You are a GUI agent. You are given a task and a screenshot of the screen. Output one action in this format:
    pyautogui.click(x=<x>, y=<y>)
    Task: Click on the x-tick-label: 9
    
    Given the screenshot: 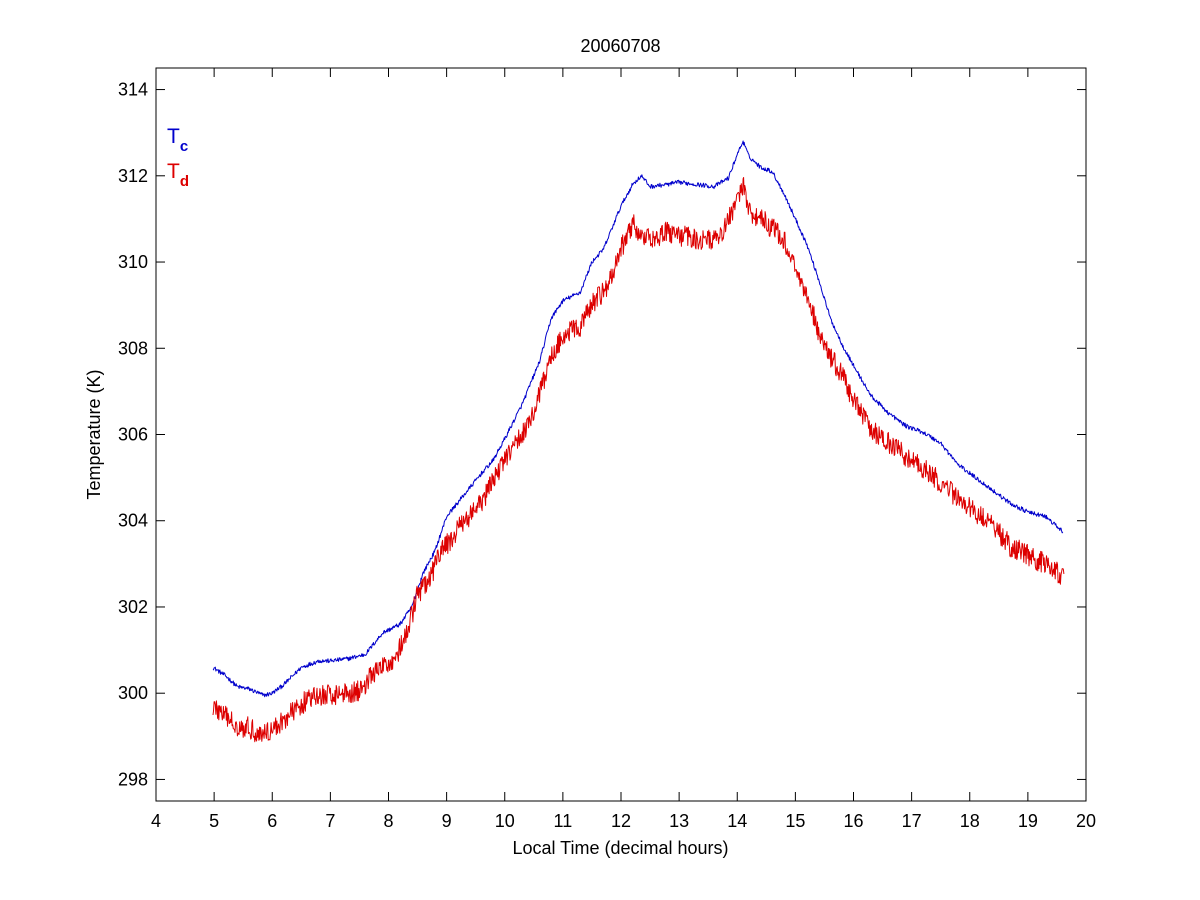 What is the action you would take?
    pyautogui.click(x=447, y=821)
    